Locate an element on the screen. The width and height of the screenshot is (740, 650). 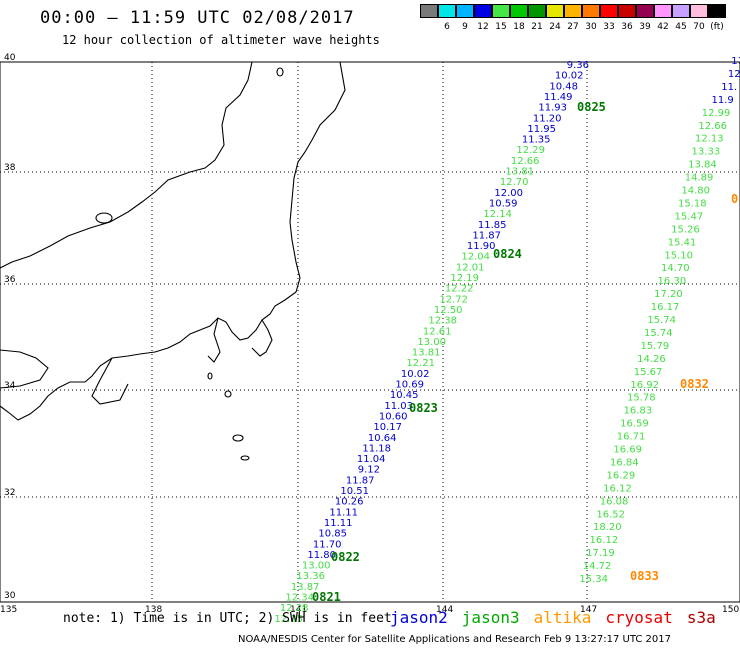
track-east-value: 15.26 is located at coordinates (685, 229).